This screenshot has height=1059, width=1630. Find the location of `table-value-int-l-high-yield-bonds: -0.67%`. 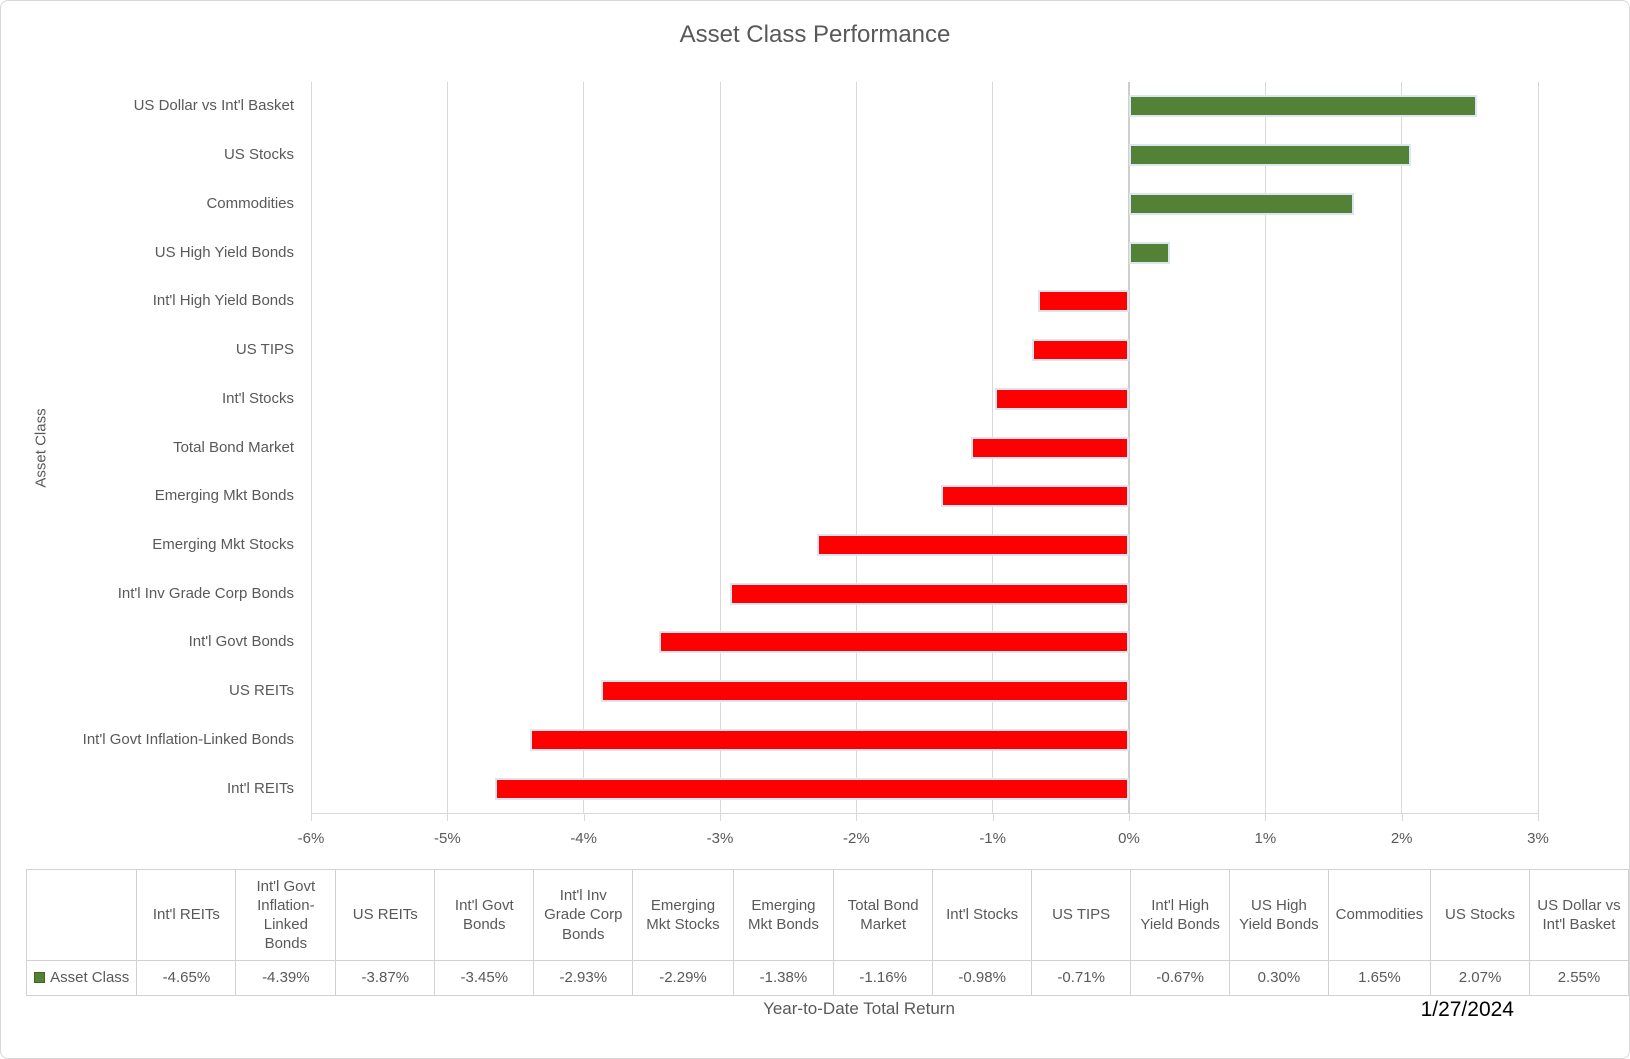

table-value-int-l-high-yield-bonds: -0.67% is located at coordinates (1180, 978).